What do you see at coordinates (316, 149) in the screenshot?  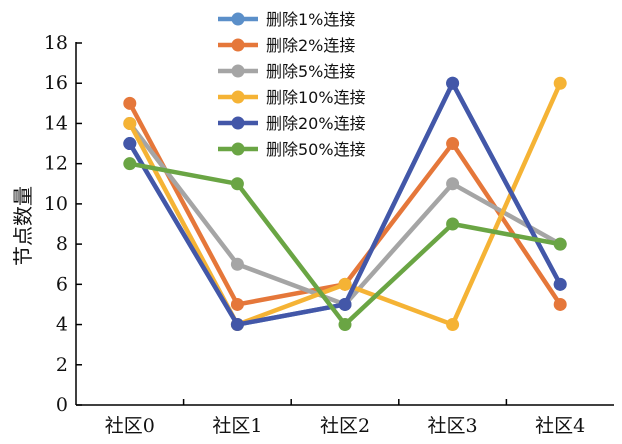 I see `legend-label: 删除50%连接` at bounding box center [316, 149].